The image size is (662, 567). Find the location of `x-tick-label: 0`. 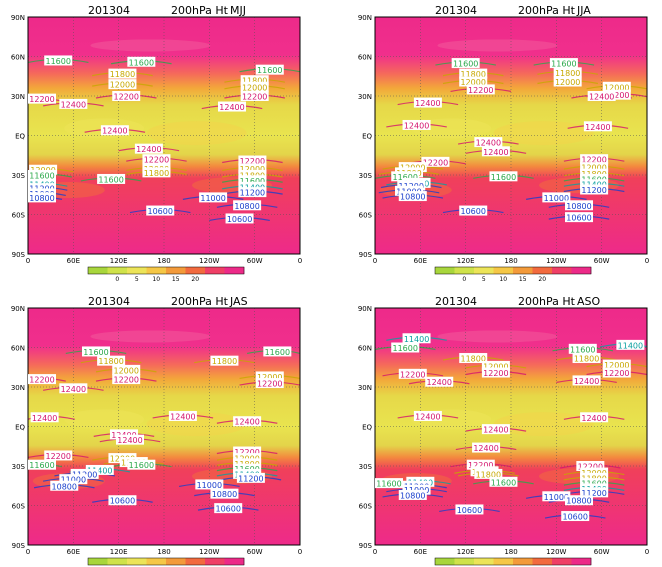

x-tick-label: 0 is located at coordinates (375, 261).